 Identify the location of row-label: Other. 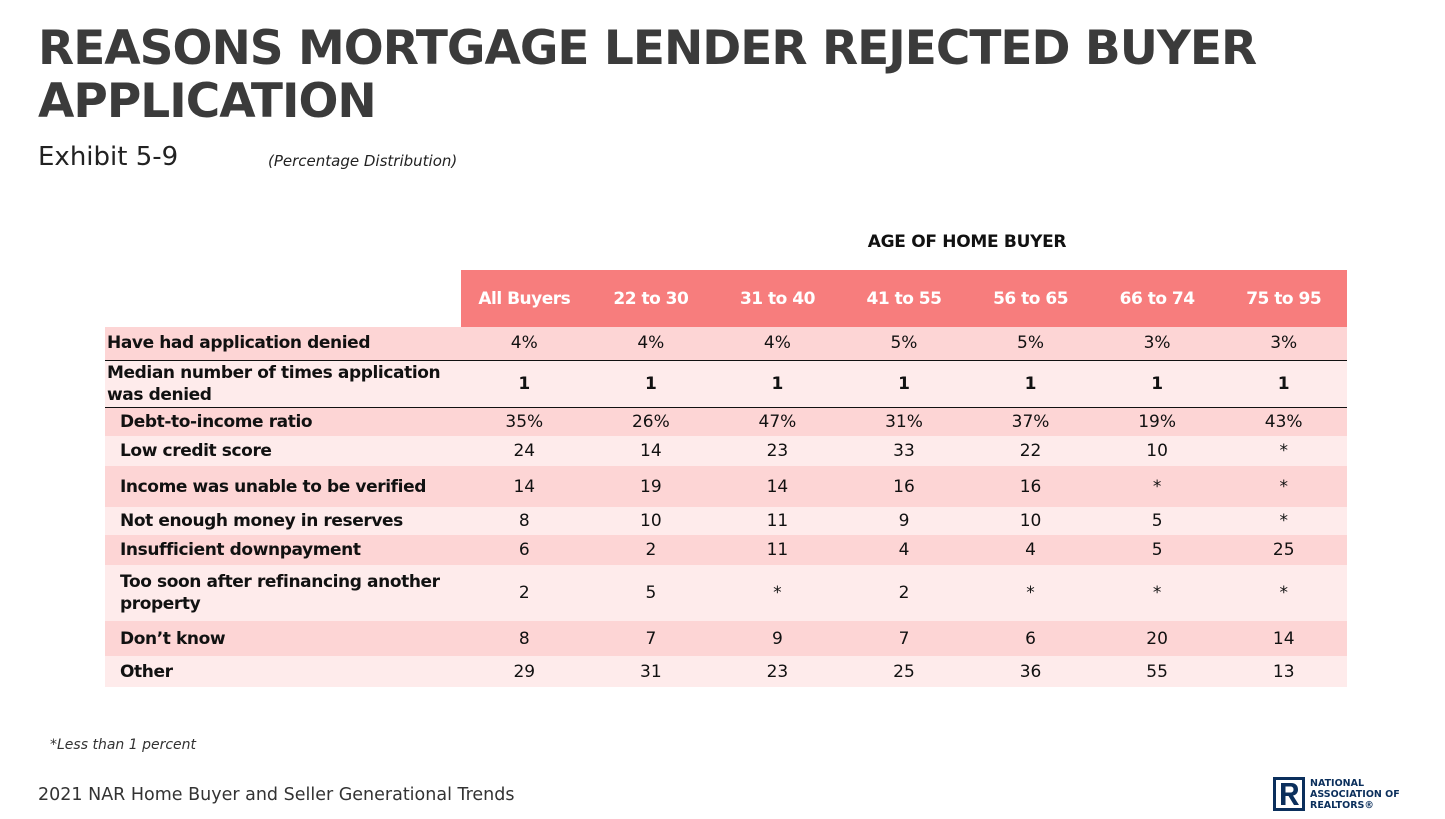
(283, 671).